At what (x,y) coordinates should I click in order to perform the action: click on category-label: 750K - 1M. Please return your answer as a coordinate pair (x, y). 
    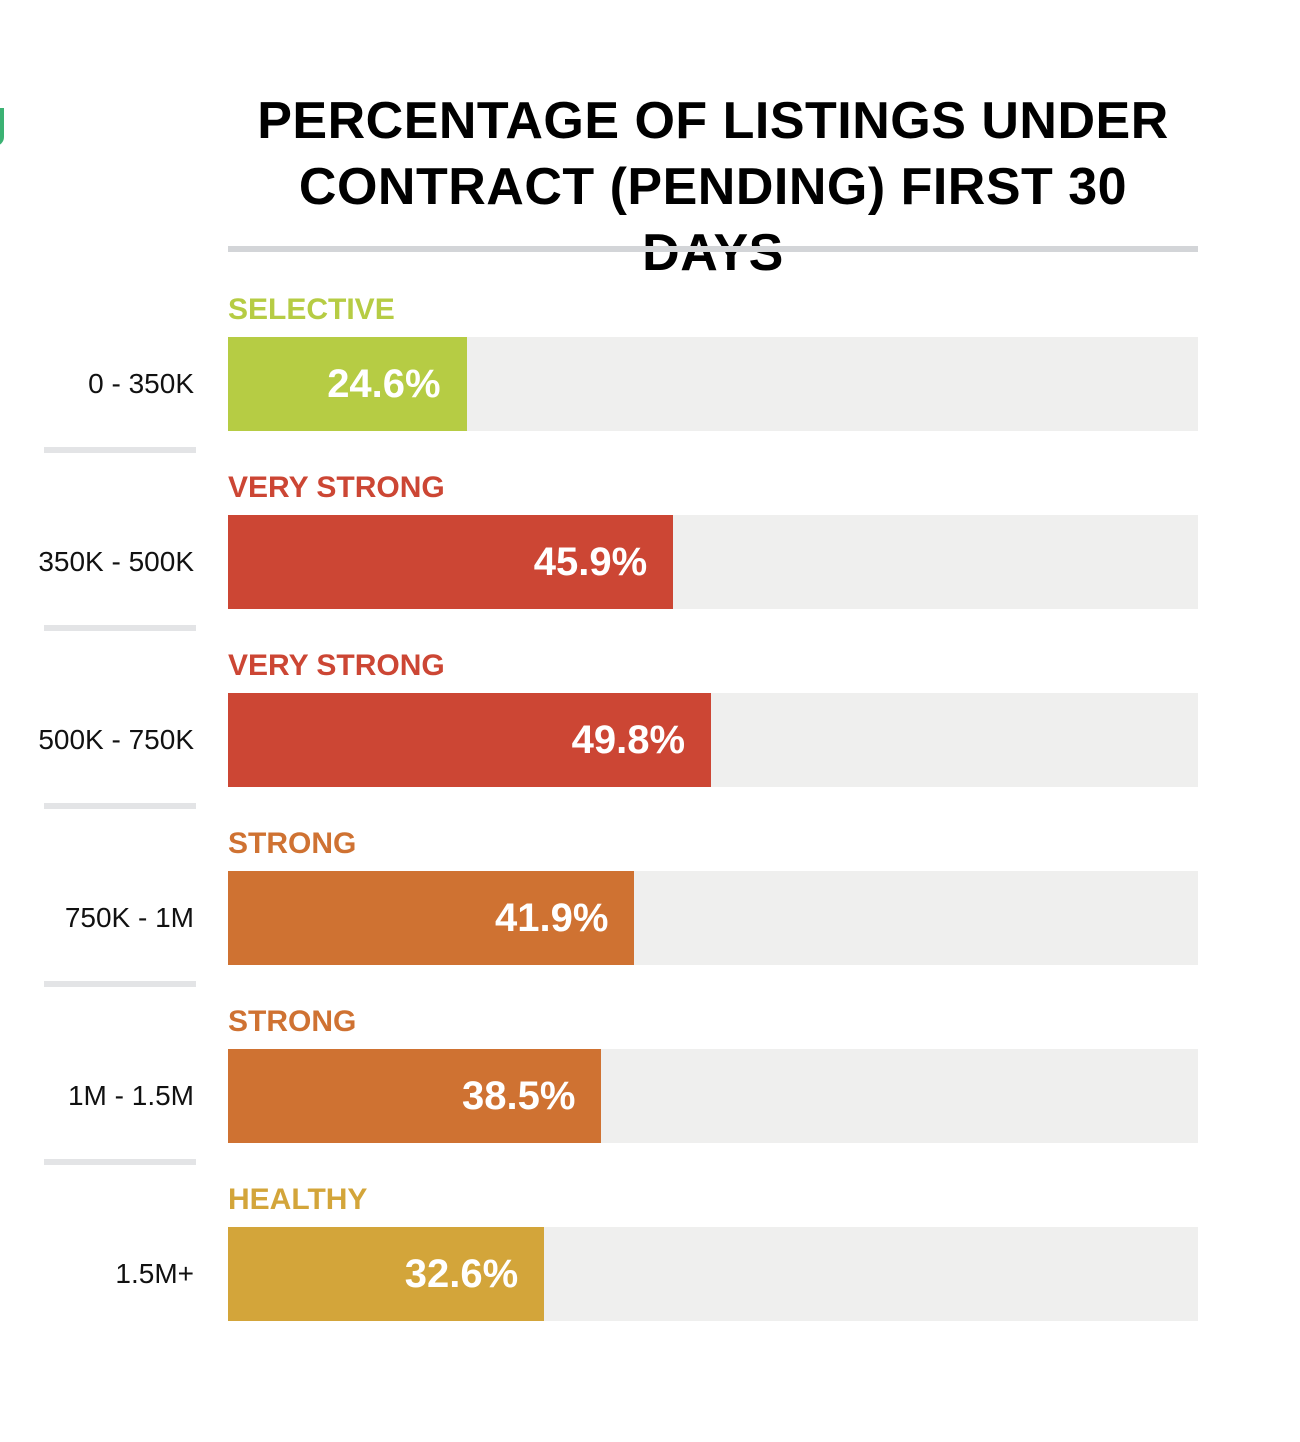
    Looking at the image, I should click on (129, 917).